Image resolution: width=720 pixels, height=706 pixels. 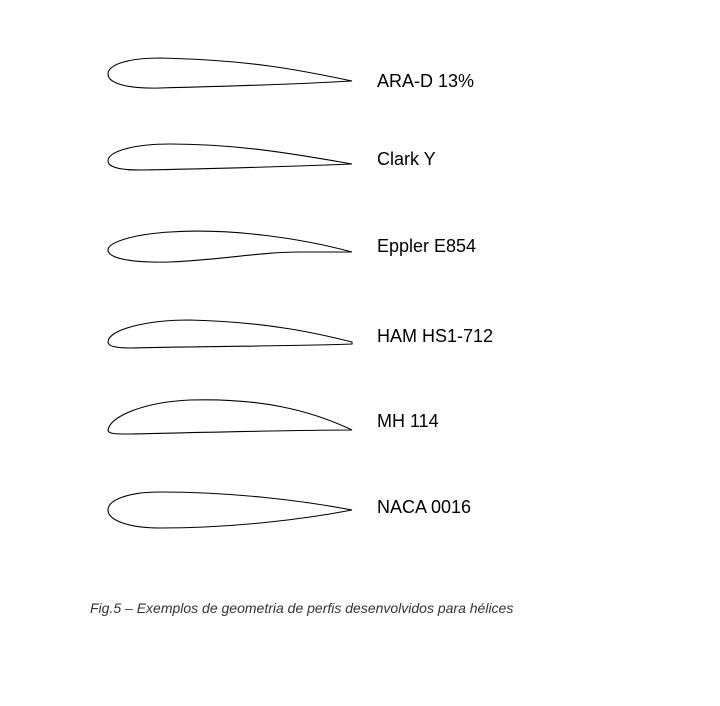 I want to click on airfoil-label-eppler-e854: Eppler E854, so click(x=427, y=246).